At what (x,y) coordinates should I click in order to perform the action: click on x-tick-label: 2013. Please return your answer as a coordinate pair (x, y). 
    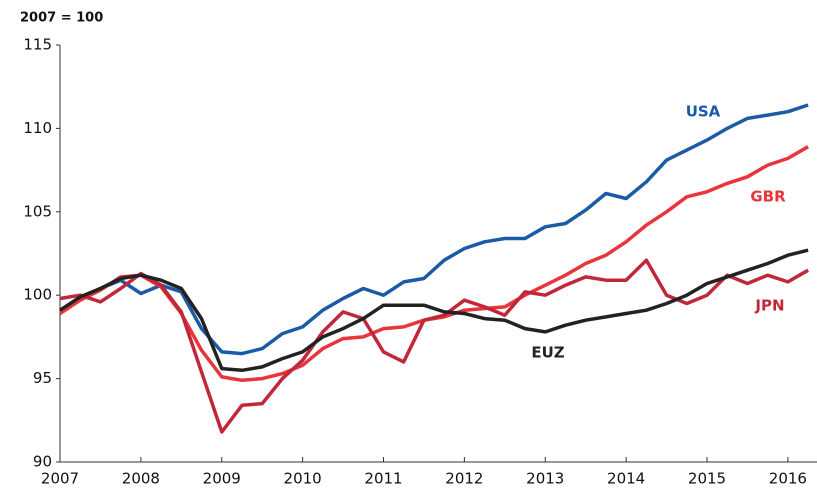
    Looking at the image, I should click on (545, 479).